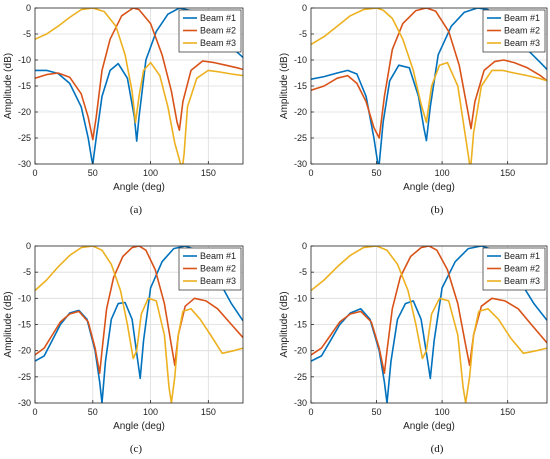  I want to click on subfigure-caption: (a), so click(136, 210).